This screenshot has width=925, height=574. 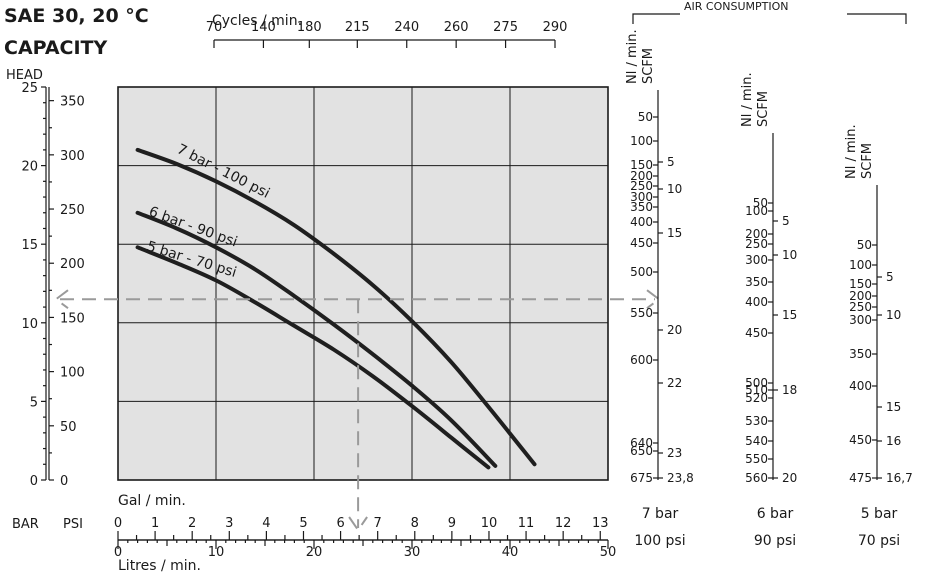 I want to click on bar-tick-label: 5, so click(x=34, y=402).